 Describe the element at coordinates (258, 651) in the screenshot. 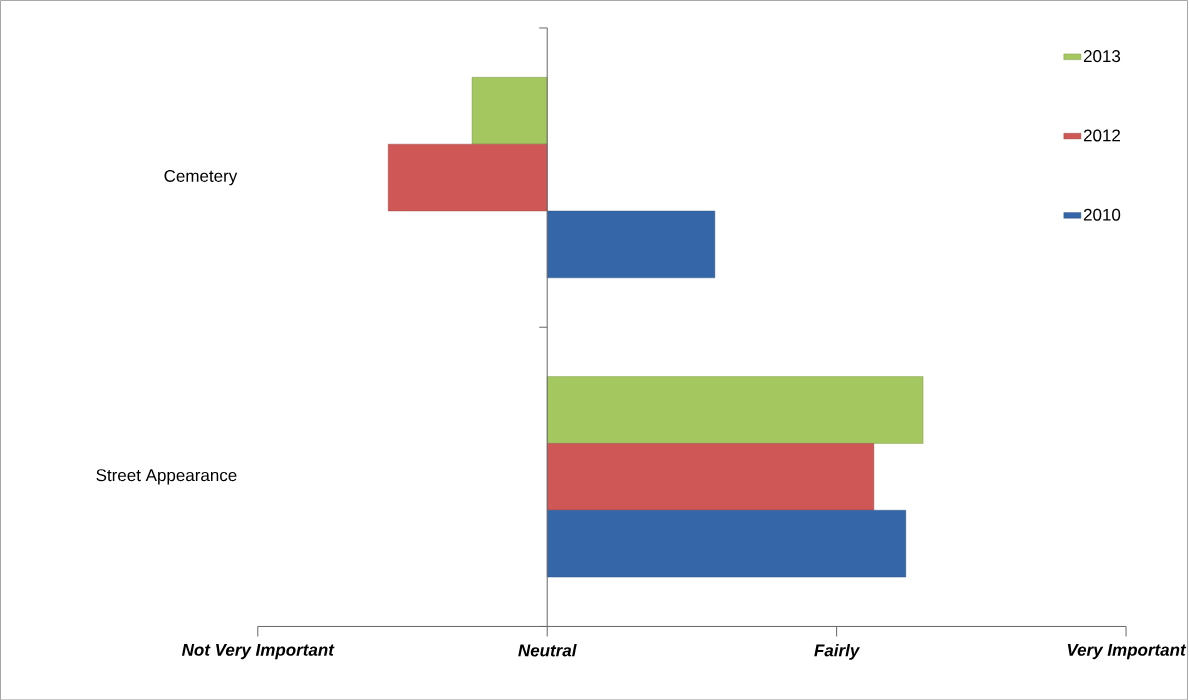

I see `text: Not Very Important` at that location.